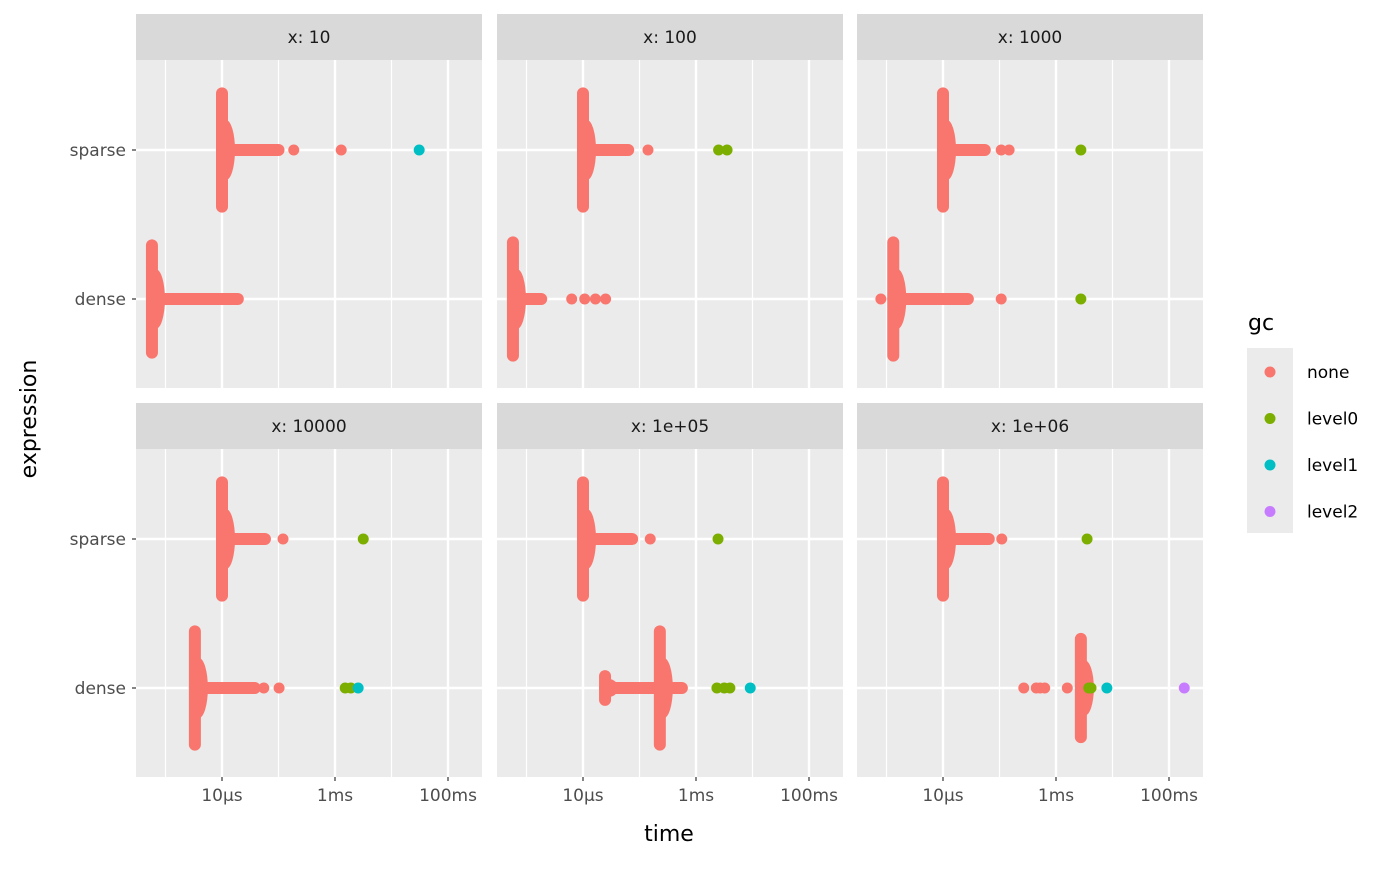 Image resolution: width=1400 pixels, height=869 pixels. I want to click on facet-strip-label: x: 100, so click(670, 38).